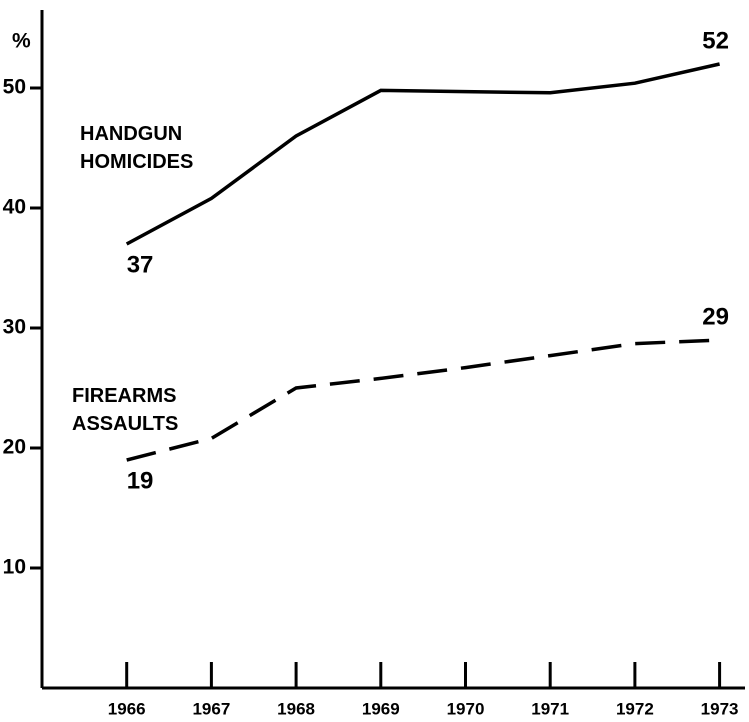 The height and width of the screenshot is (722, 749). I want to click on y-tick-label: 30, so click(14, 327).